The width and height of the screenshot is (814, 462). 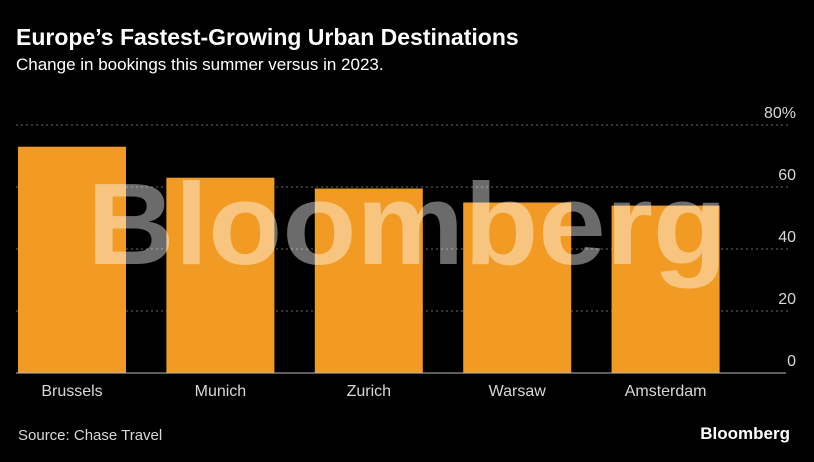 What do you see at coordinates (787, 299) in the screenshot?
I see `y-tick-label: 20` at bounding box center [787, 299].